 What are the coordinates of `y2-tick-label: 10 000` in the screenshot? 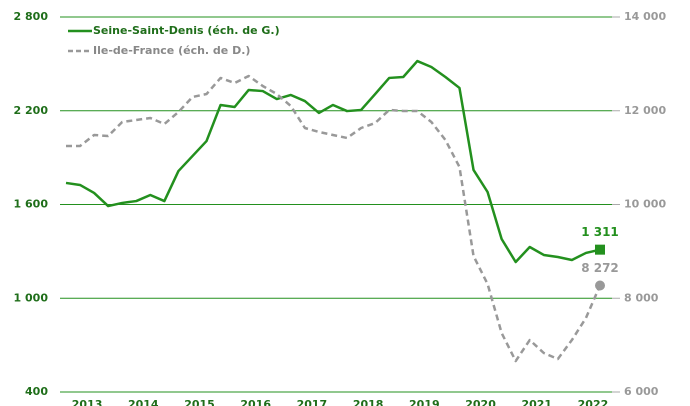 It's located at (645, 204).